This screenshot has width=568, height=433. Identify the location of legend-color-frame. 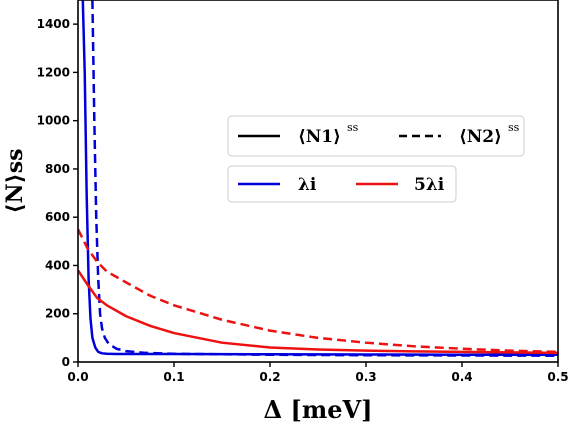
(342, 184).